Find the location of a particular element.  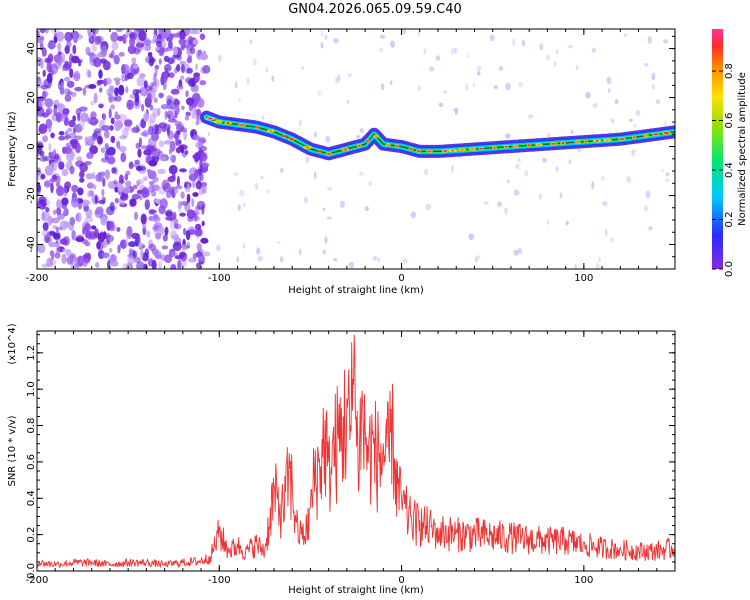

snr-ylabel: SNR (10 * v/v) is located at coordinates (12, 450).